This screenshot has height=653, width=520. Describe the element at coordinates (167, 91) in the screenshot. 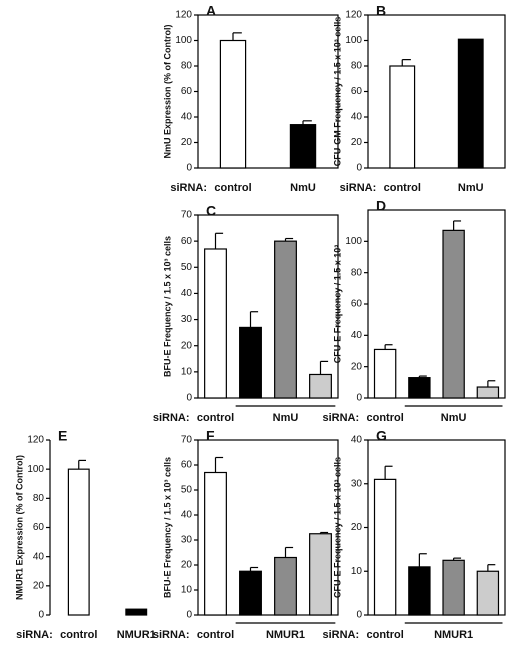

I see `y-axis-label: NmU Expression (% of Control)` at that location.